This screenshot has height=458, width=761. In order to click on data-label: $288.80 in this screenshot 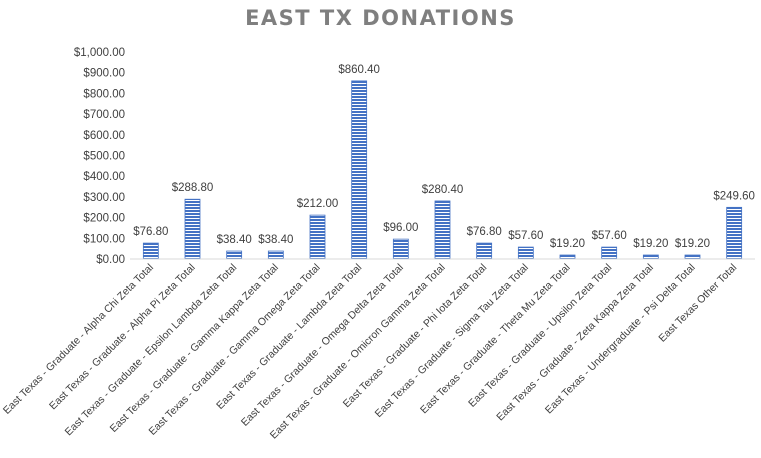, I will do `click(193, 188)`.